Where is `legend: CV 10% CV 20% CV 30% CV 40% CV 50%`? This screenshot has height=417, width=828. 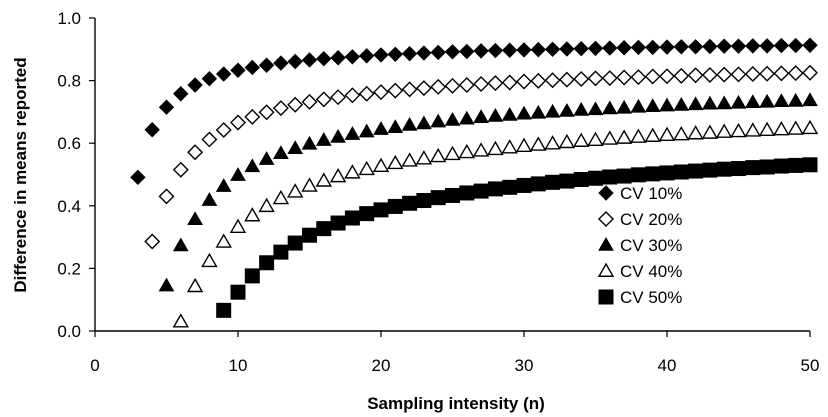 legend: CV 10% CV 20% CV 30% CV 40% CV 50% is located at coordinates (639, 245).